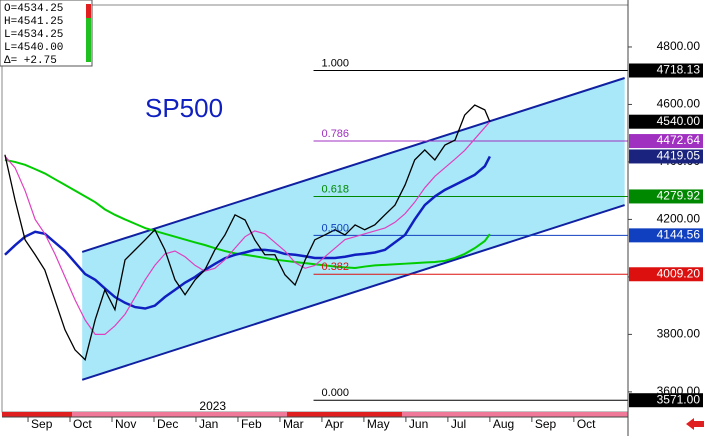 This screenshot has height=436, width=706. Describe the element at coordinates (336, 63) in the screenshot. I see `fib-label: 1.000` at that location.